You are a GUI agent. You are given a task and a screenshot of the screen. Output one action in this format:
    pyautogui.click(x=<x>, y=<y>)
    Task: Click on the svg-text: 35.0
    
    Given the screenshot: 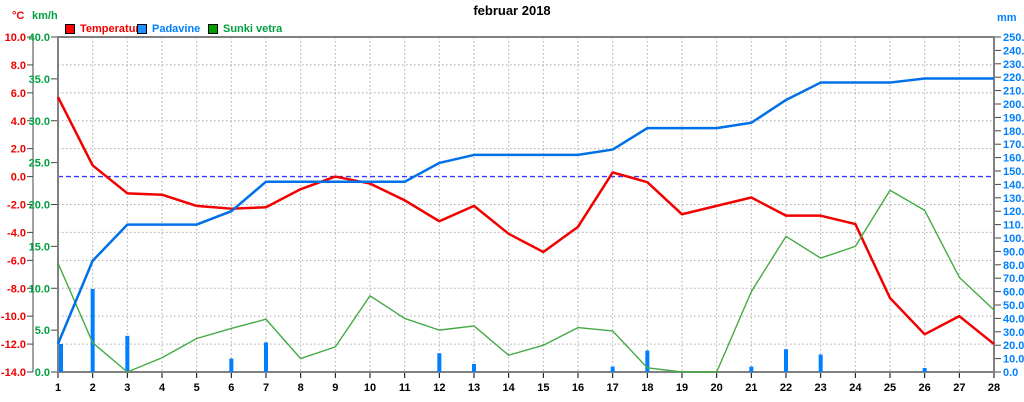 What is the action you would take?
    pyautogui.click(x=39, y=80)
    